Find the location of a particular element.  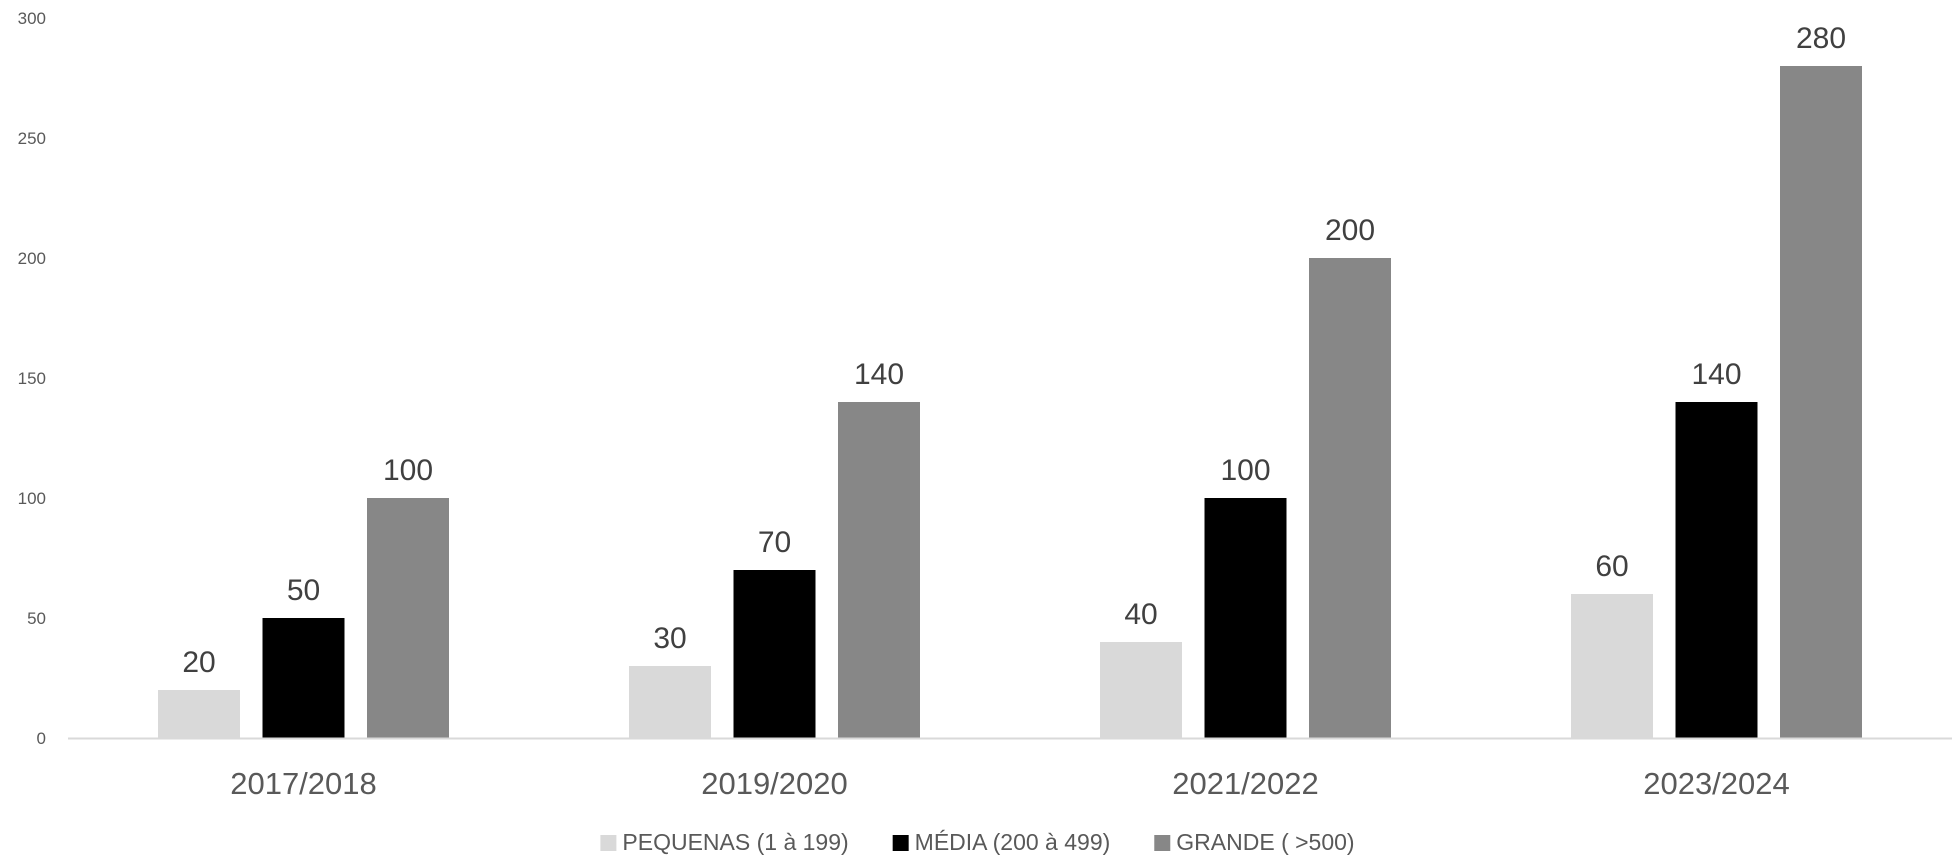

y-tick-label: 200 is located at coordinates (32, 258).